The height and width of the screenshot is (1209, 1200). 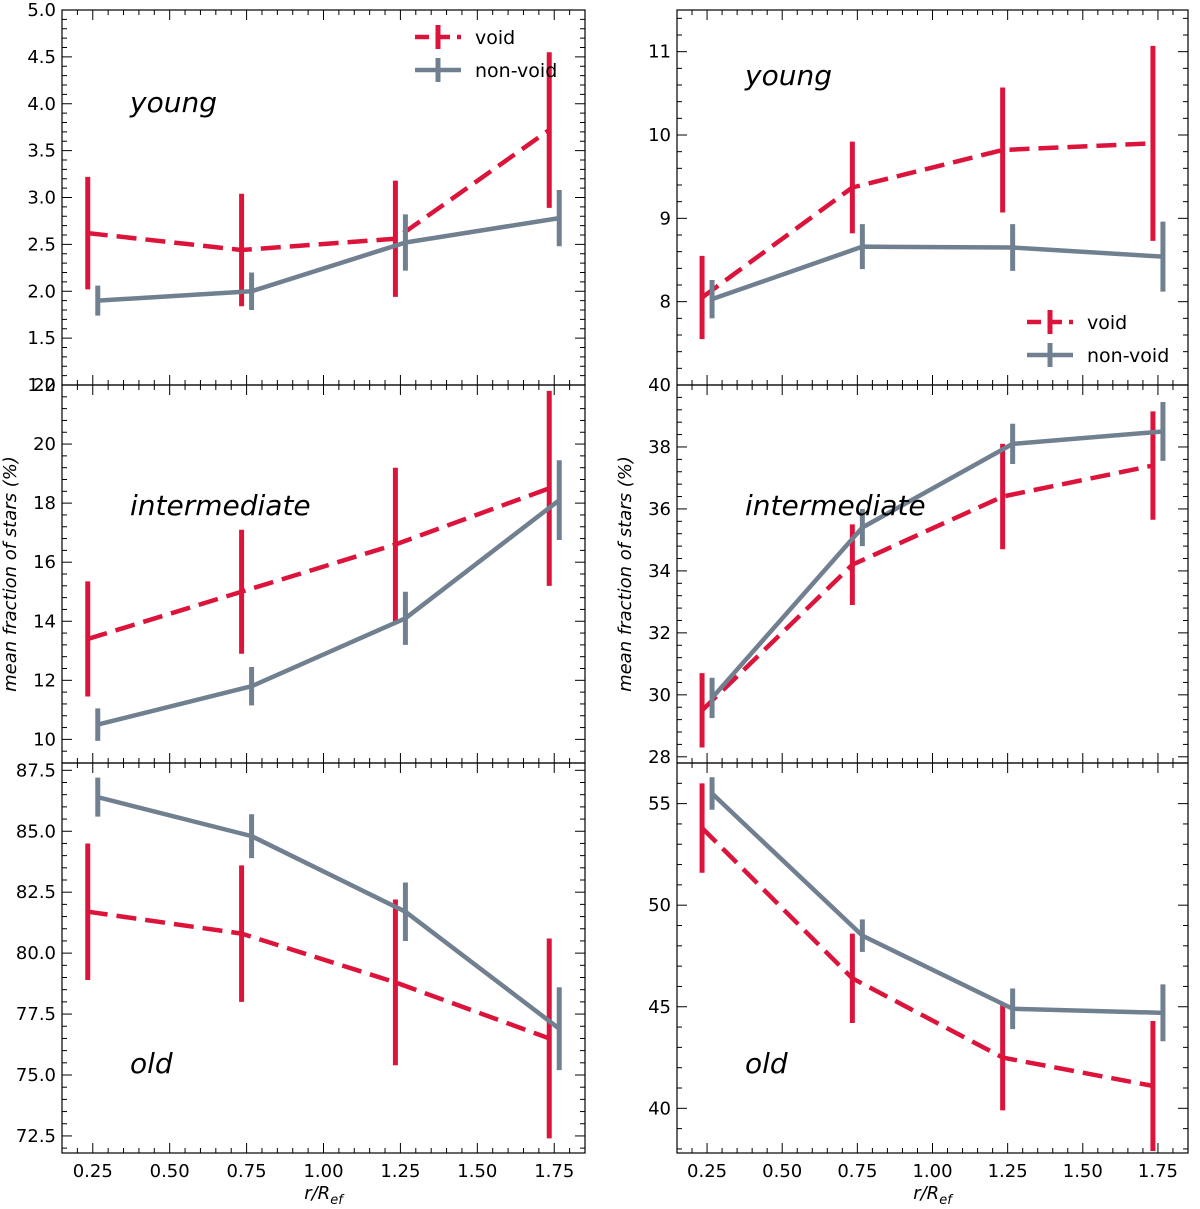 I want to click on y-tick-label: 55, so click(x=659, y=804).